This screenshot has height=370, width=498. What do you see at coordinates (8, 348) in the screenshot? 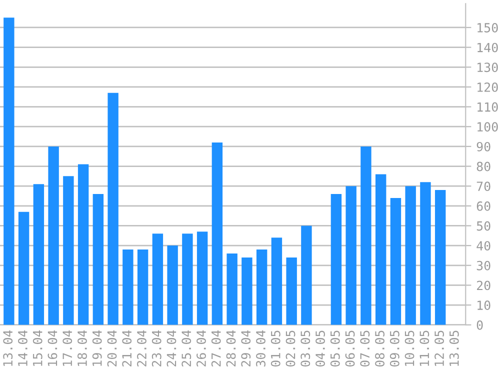
I see `x-tick-label: 13.04` at bounding box center [8, 348].